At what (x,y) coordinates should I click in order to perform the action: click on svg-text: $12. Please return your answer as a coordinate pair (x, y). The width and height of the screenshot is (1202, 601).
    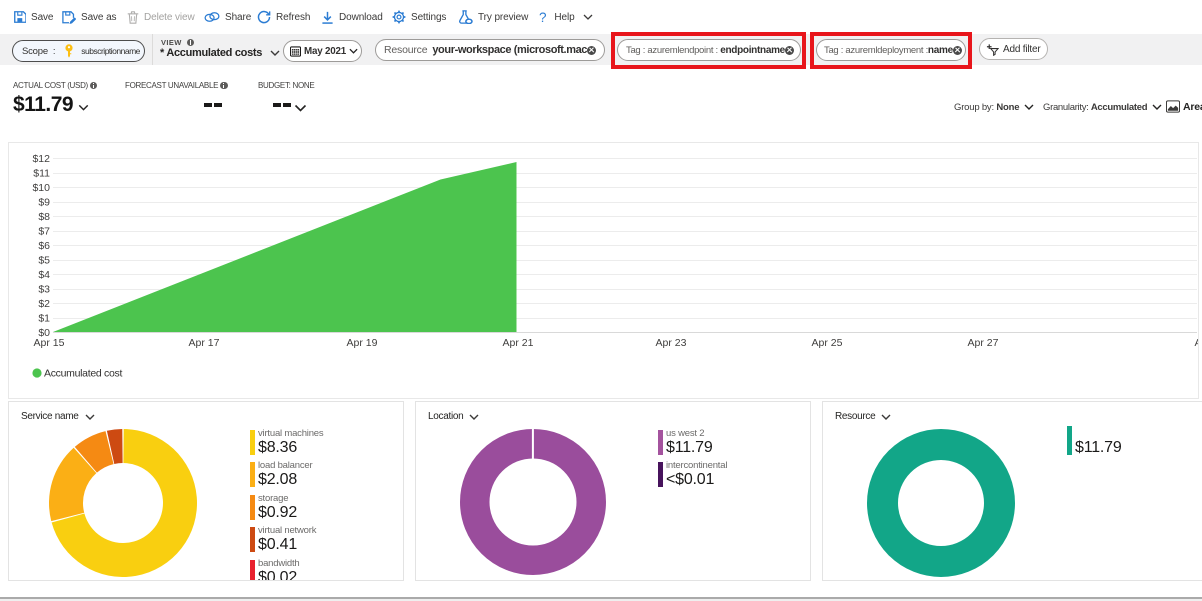
    Looking at the image, I should click on (41, 159).